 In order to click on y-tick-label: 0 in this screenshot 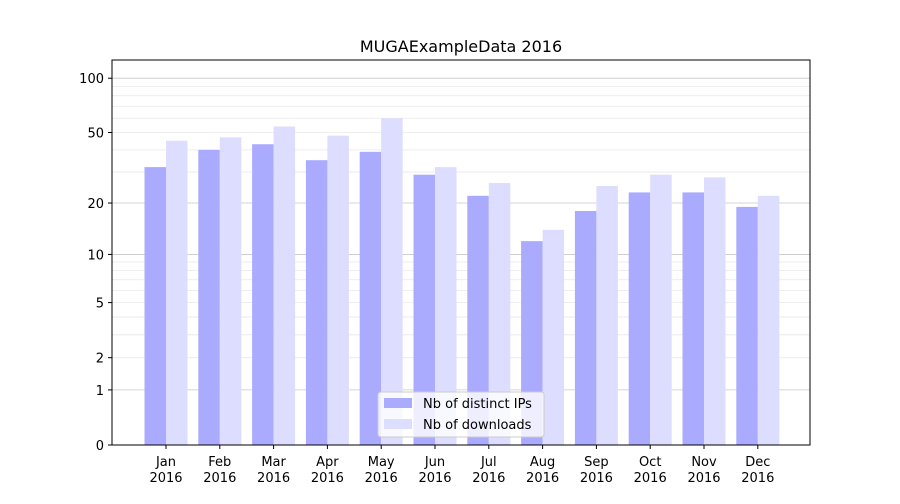, I will do `click(100, 446)`.